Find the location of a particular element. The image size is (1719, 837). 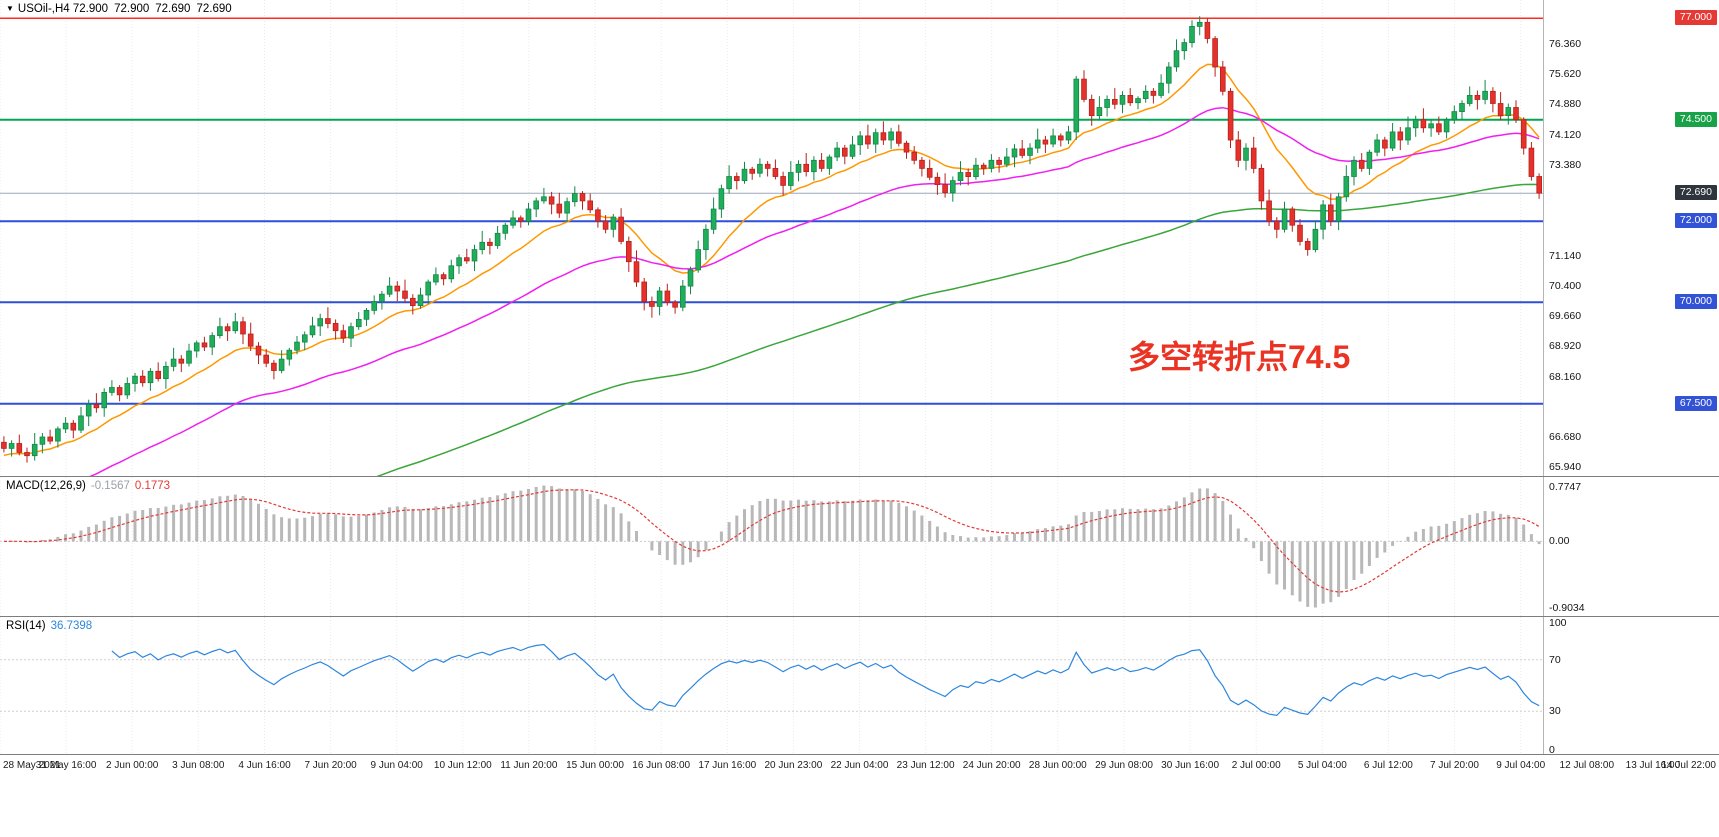

rsi-chart-canvas is located at coordinates (771, 685).